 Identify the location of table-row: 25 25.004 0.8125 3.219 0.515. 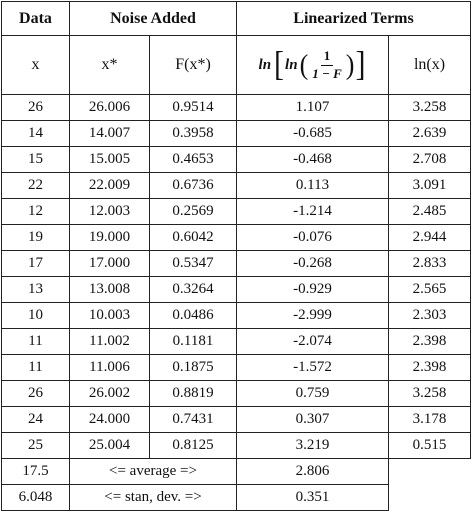
(236, 445).